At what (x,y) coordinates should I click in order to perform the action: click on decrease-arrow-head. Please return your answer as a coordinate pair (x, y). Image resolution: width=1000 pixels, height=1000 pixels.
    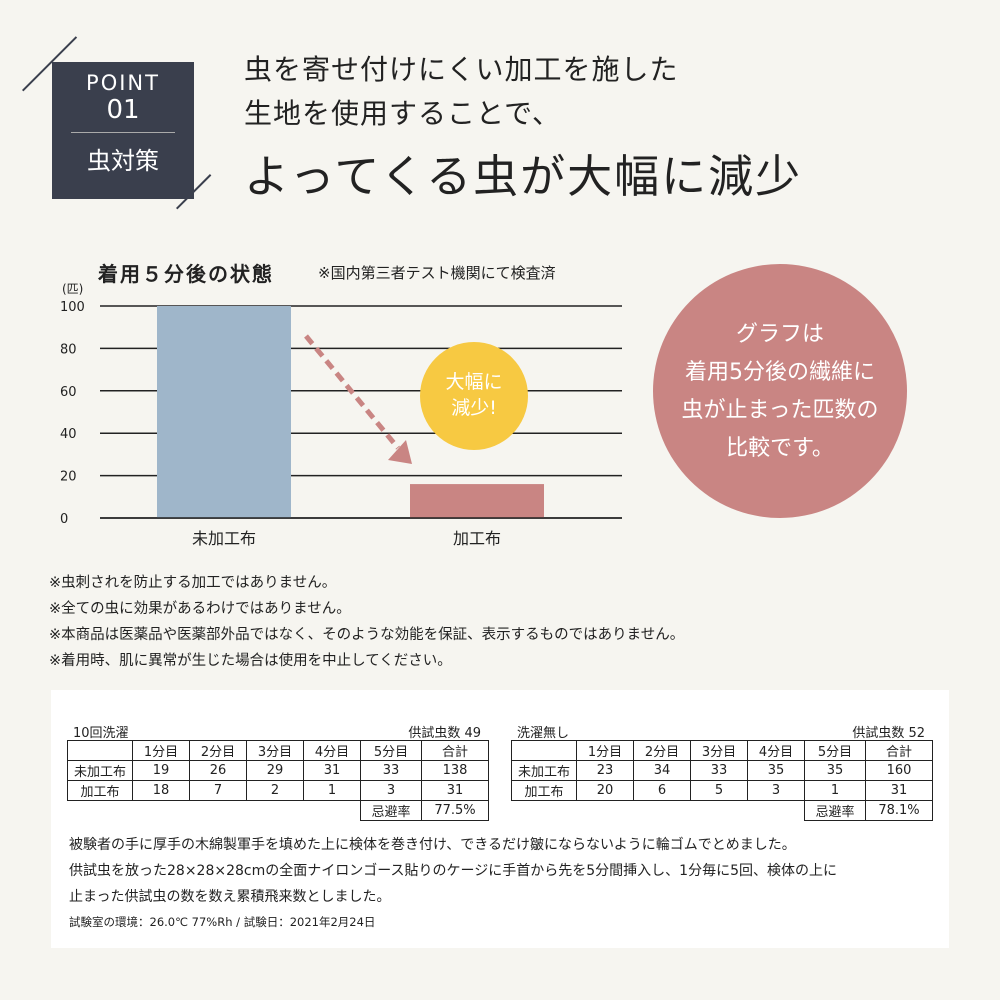
    Looking at the image, I should click on (400, 452).